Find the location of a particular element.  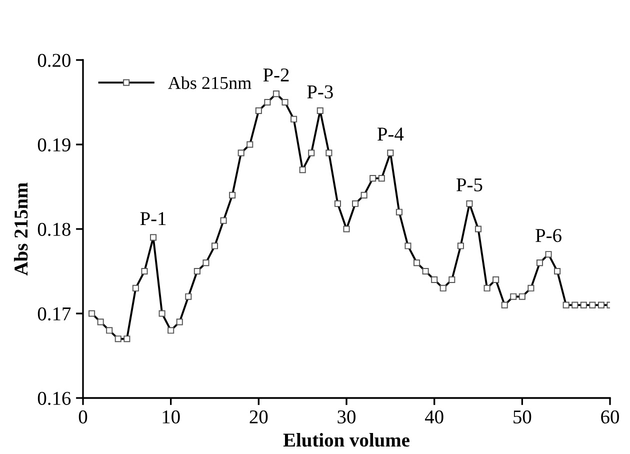

y-tick-label: 0.19 is located at coordinates (54, 145).